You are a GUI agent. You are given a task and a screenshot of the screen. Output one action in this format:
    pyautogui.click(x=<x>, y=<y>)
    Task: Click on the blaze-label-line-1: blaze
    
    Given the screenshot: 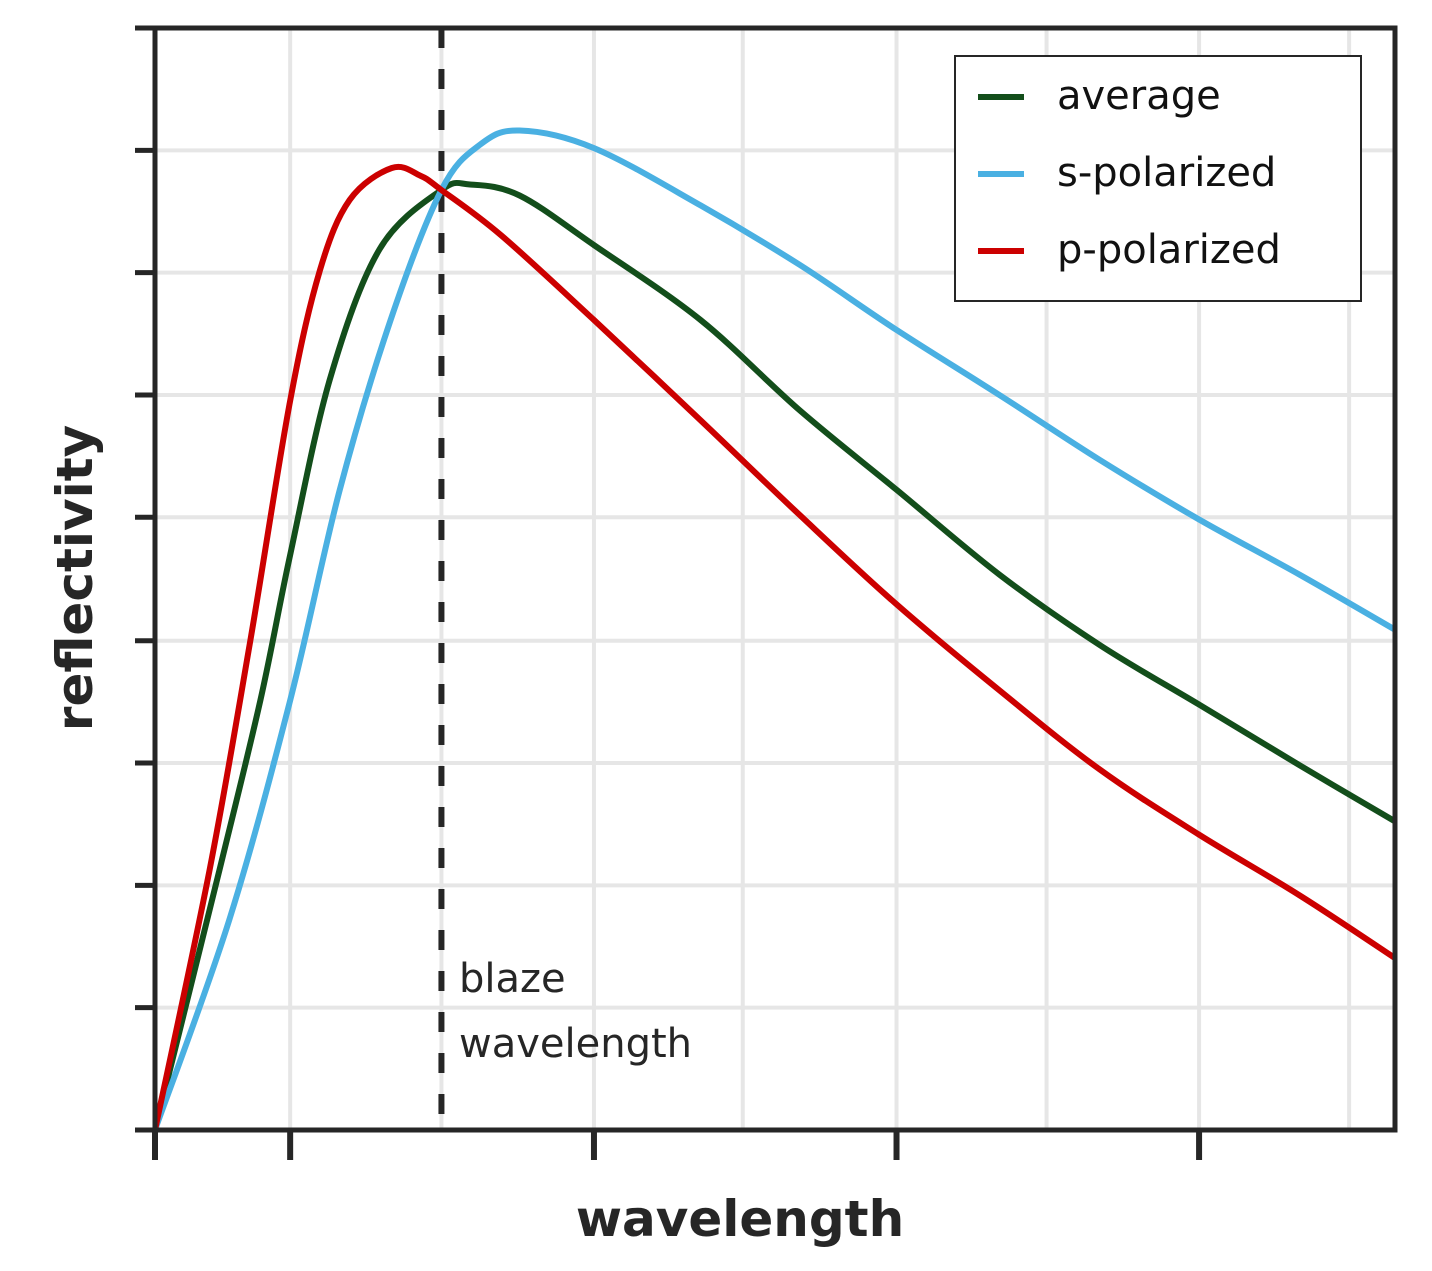 What is the action you would take?
    pyautogui.click(x=512, y=979)
    